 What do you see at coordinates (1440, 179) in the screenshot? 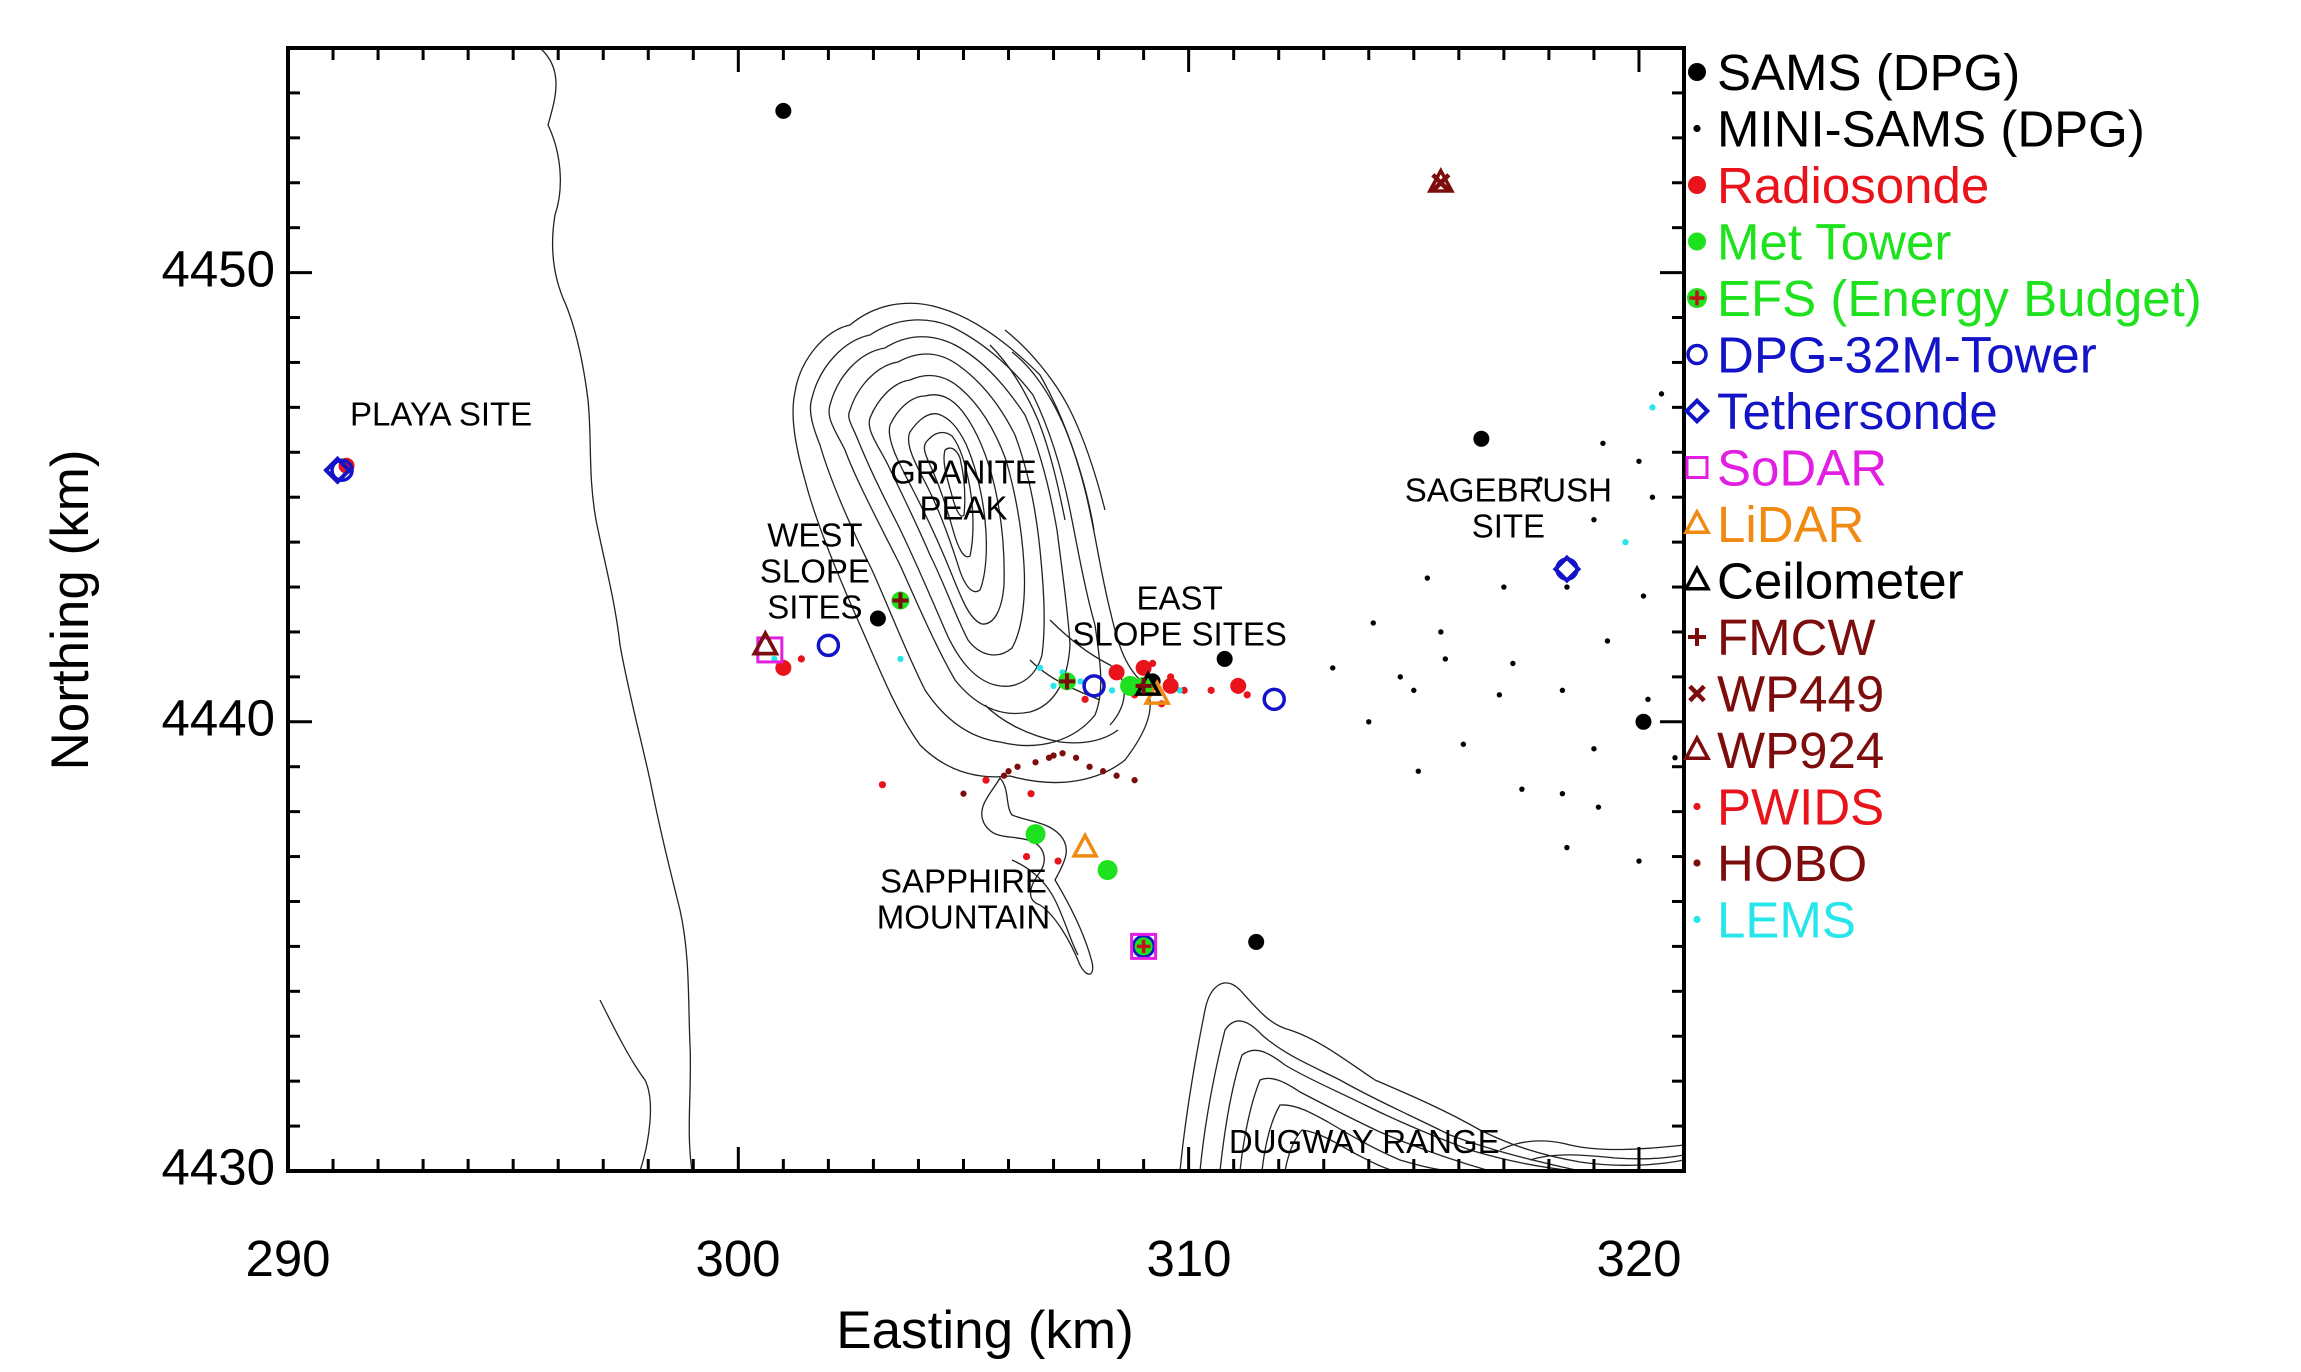
I see `wp924-marker` at bounding box center [1440, 179].